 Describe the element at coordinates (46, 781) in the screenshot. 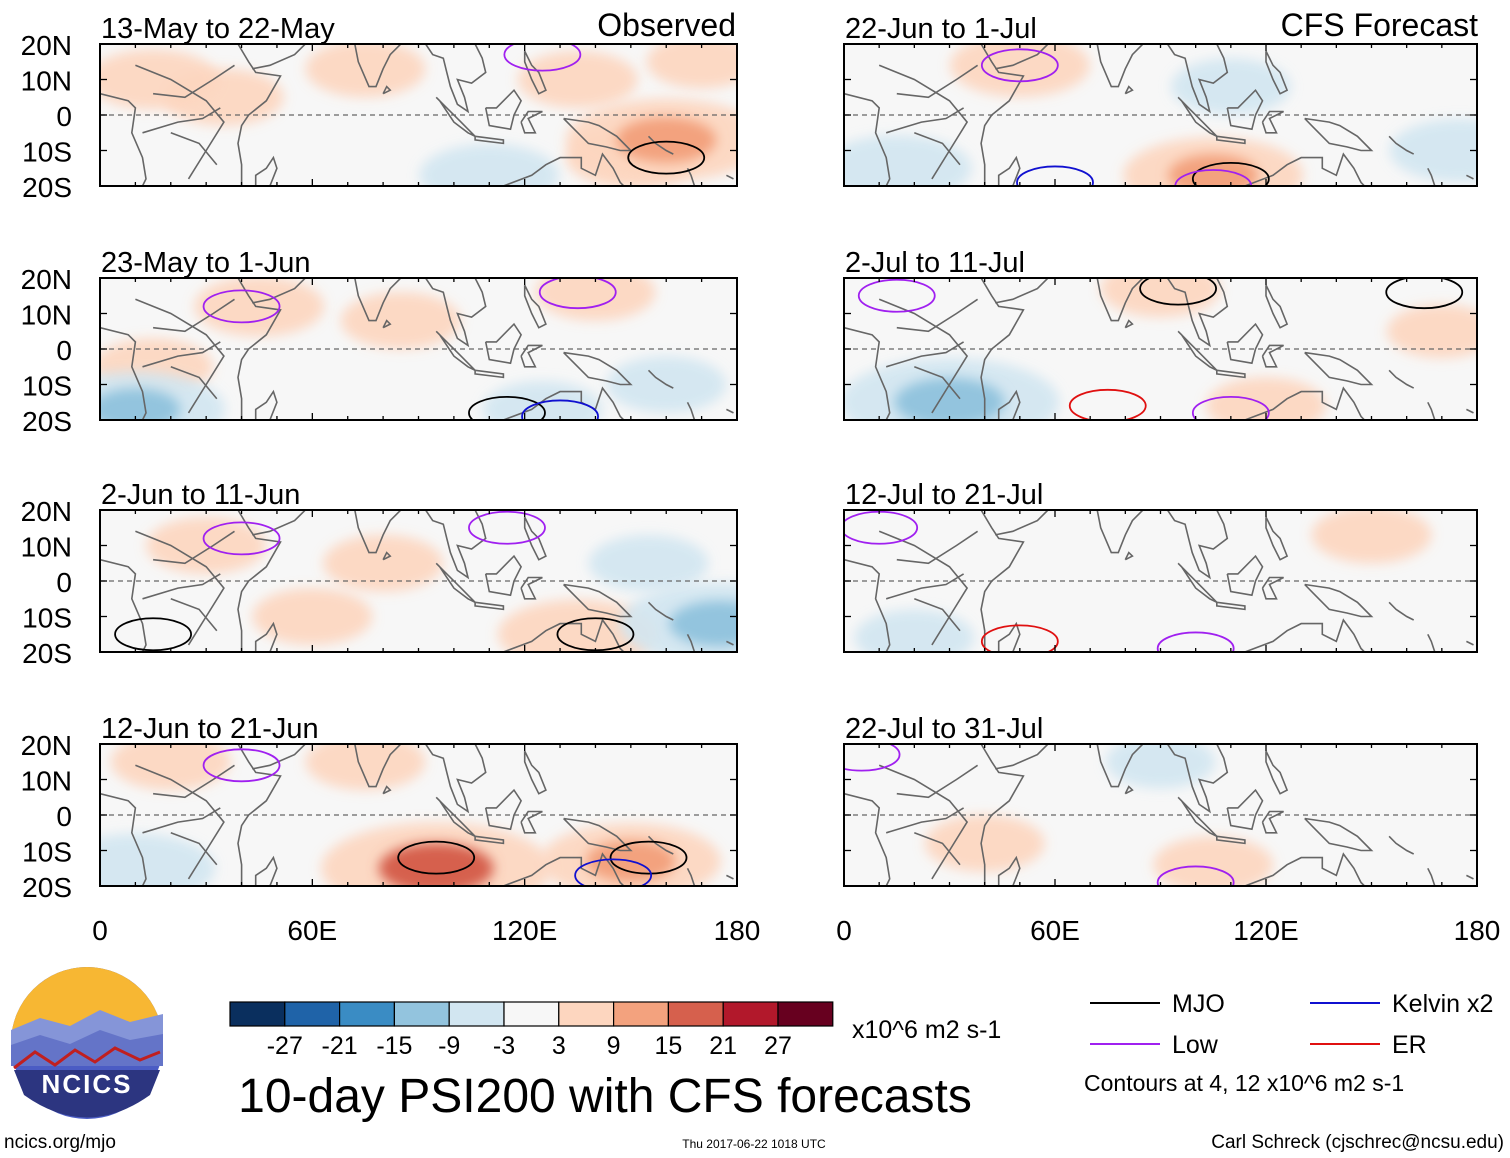

I see `lat-tick-label: 10N` at that location.